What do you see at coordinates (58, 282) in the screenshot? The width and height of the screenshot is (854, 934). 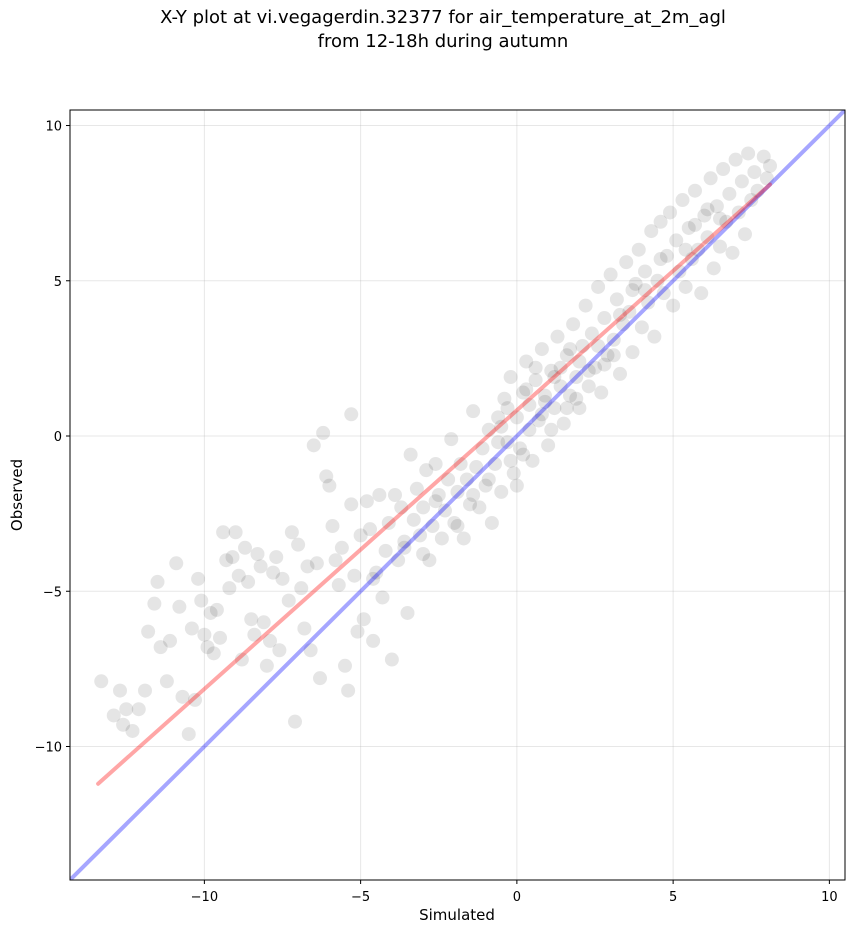 I see `y-tick-label: 5` at bounding box center [58, 282].